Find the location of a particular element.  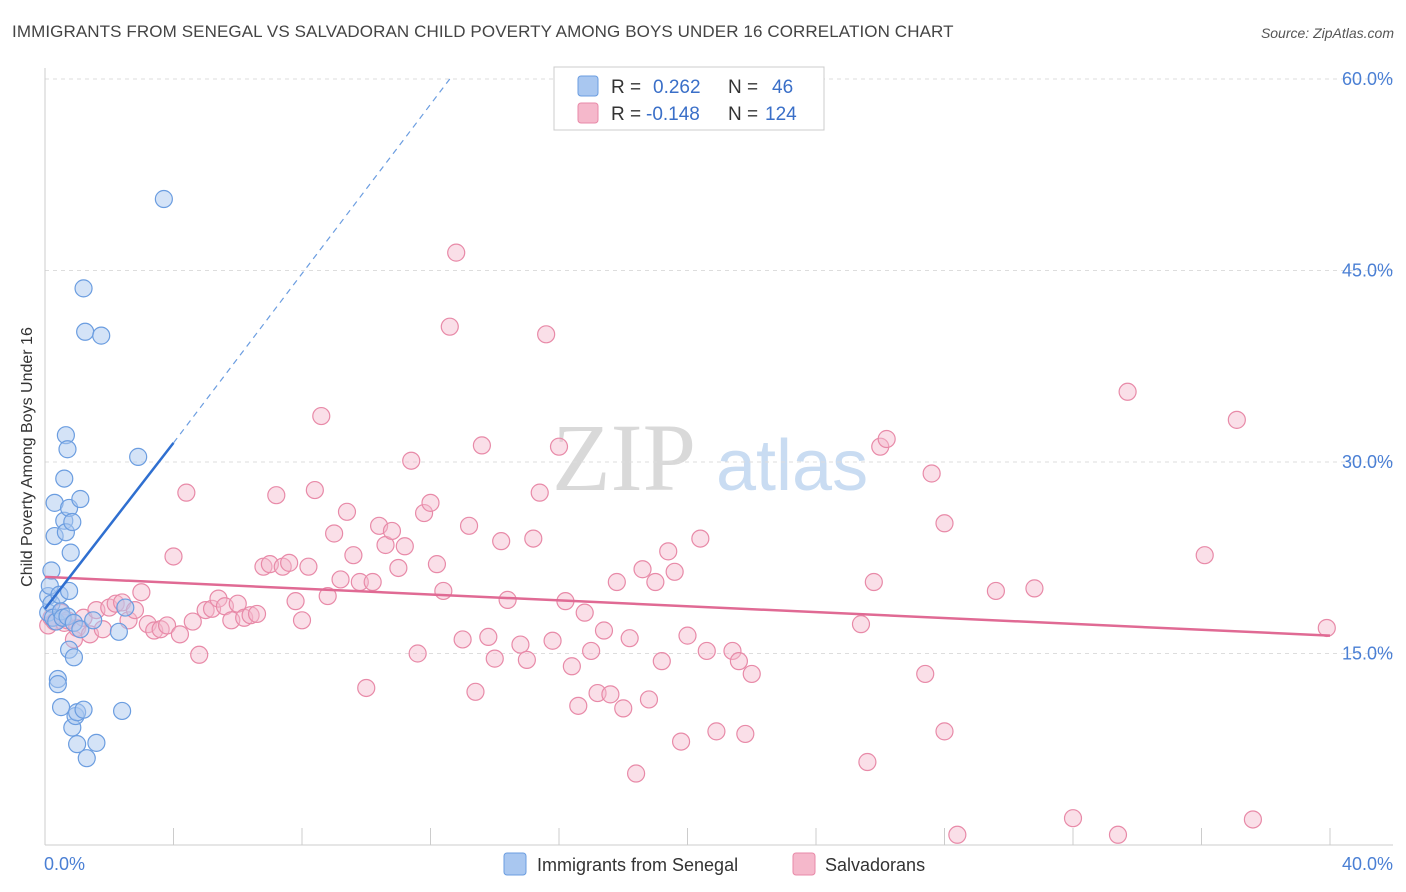

stats-legend: R = 0.262 N = 46 R = -0.148 N = 124 is located at coordinates (689, 98).